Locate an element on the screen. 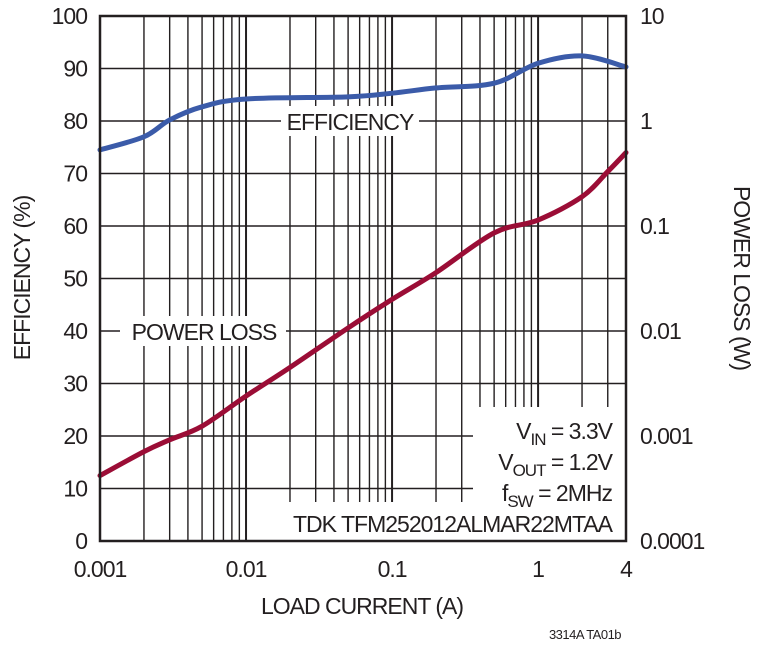 This screenshot has width=760, height=645. condition-symbol: f is located at coordinates (505, 493).